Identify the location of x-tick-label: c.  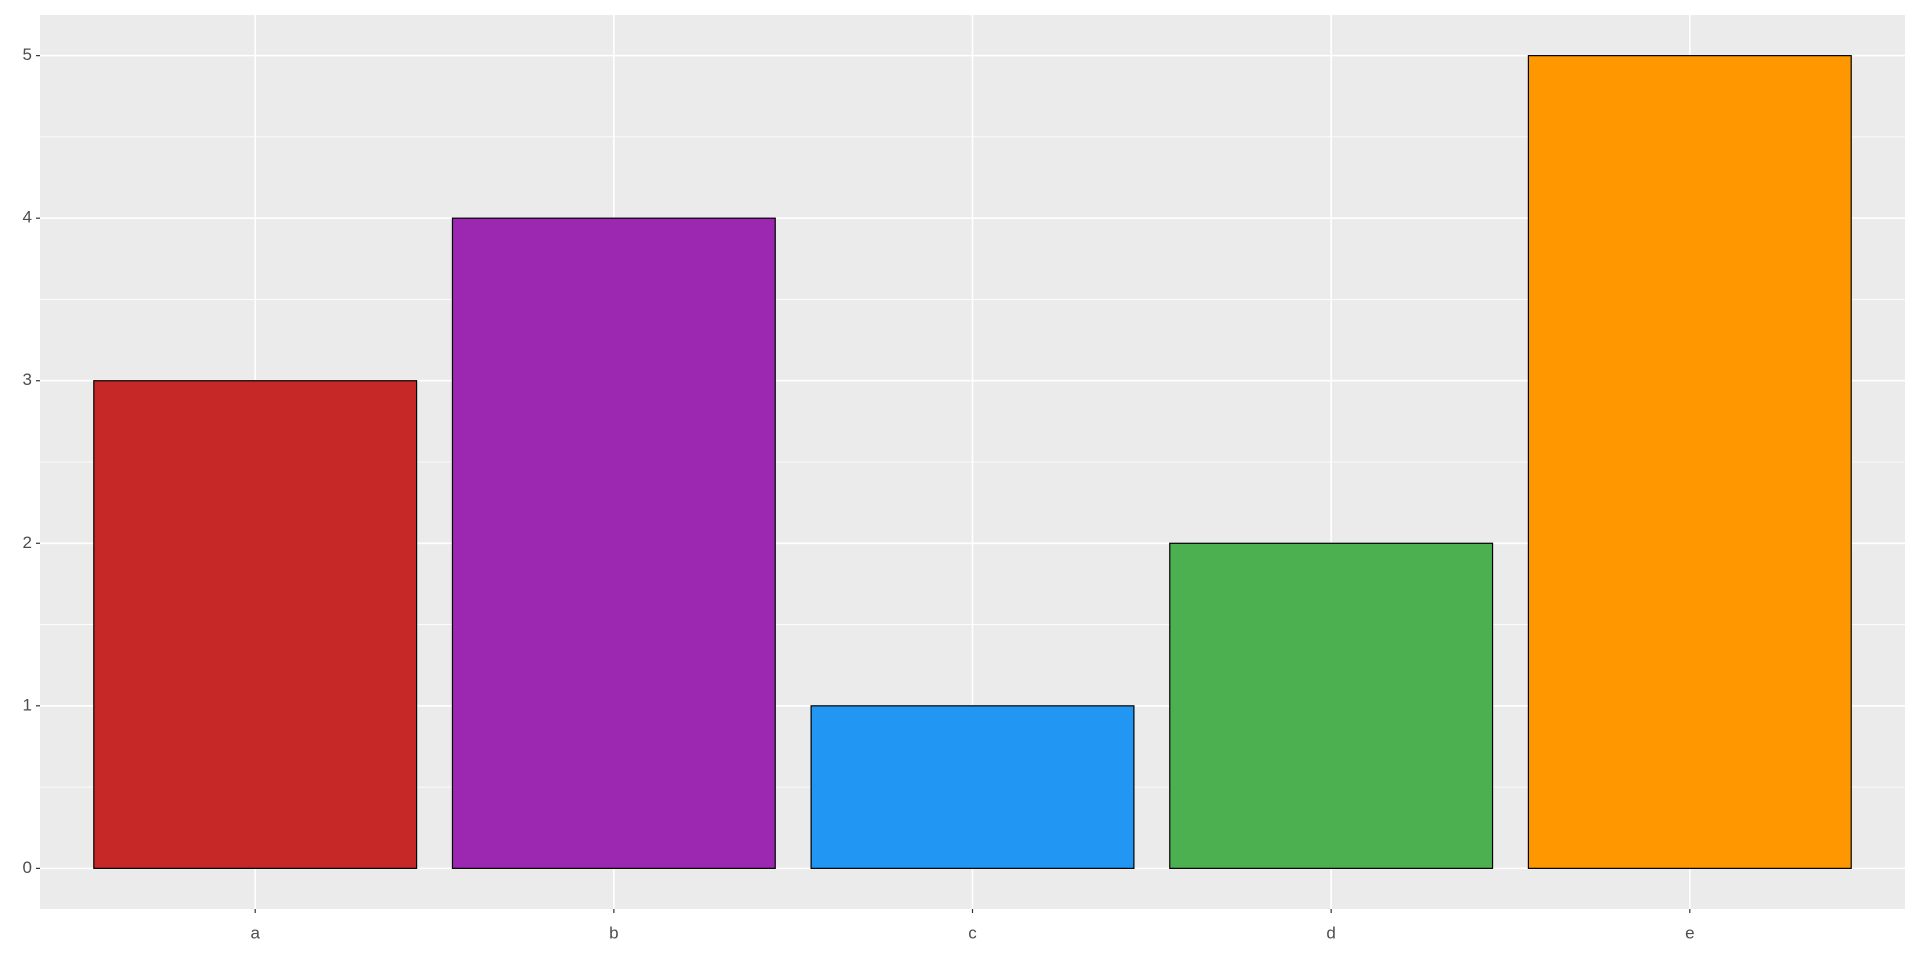
(972, 932).